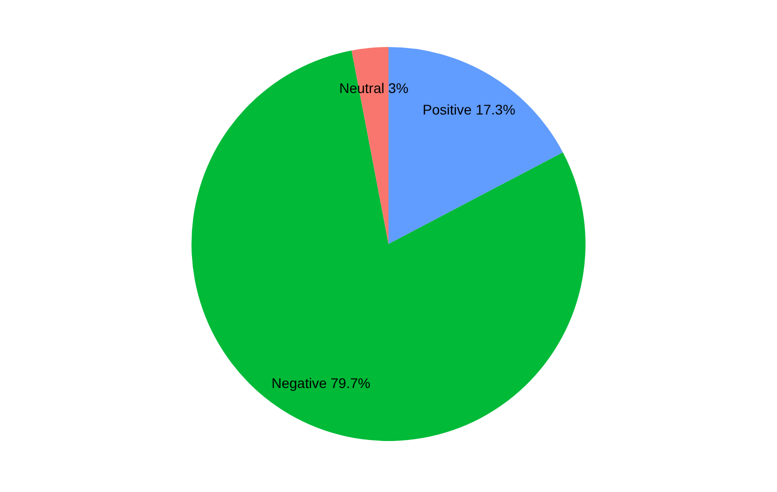 Image resolution: width=777 pixels, height=492 pixels. What do you see at coordinates (496, 110) in the screenshot?
I see `data-label: 17.3%` at bounding box center [496, 110].